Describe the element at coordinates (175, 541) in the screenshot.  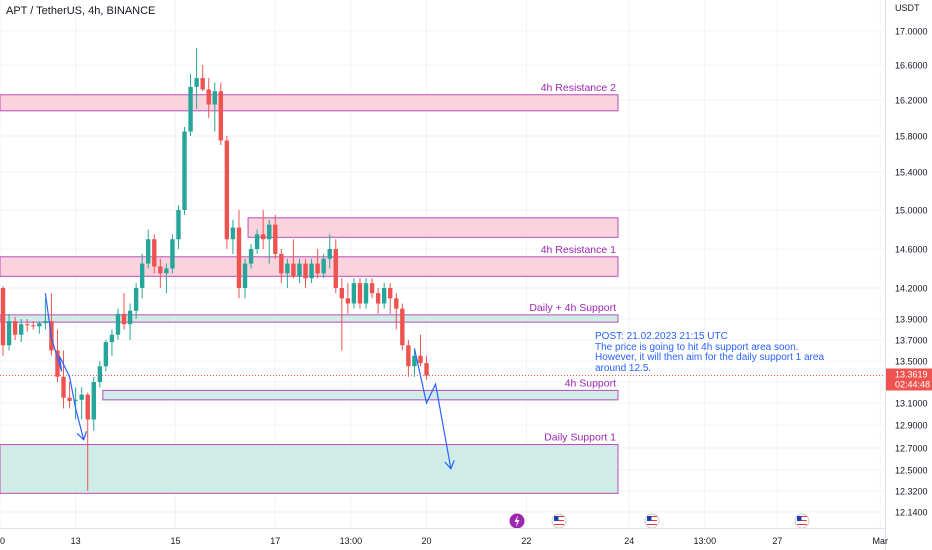
I see `x-tick-label: 15` at that location.